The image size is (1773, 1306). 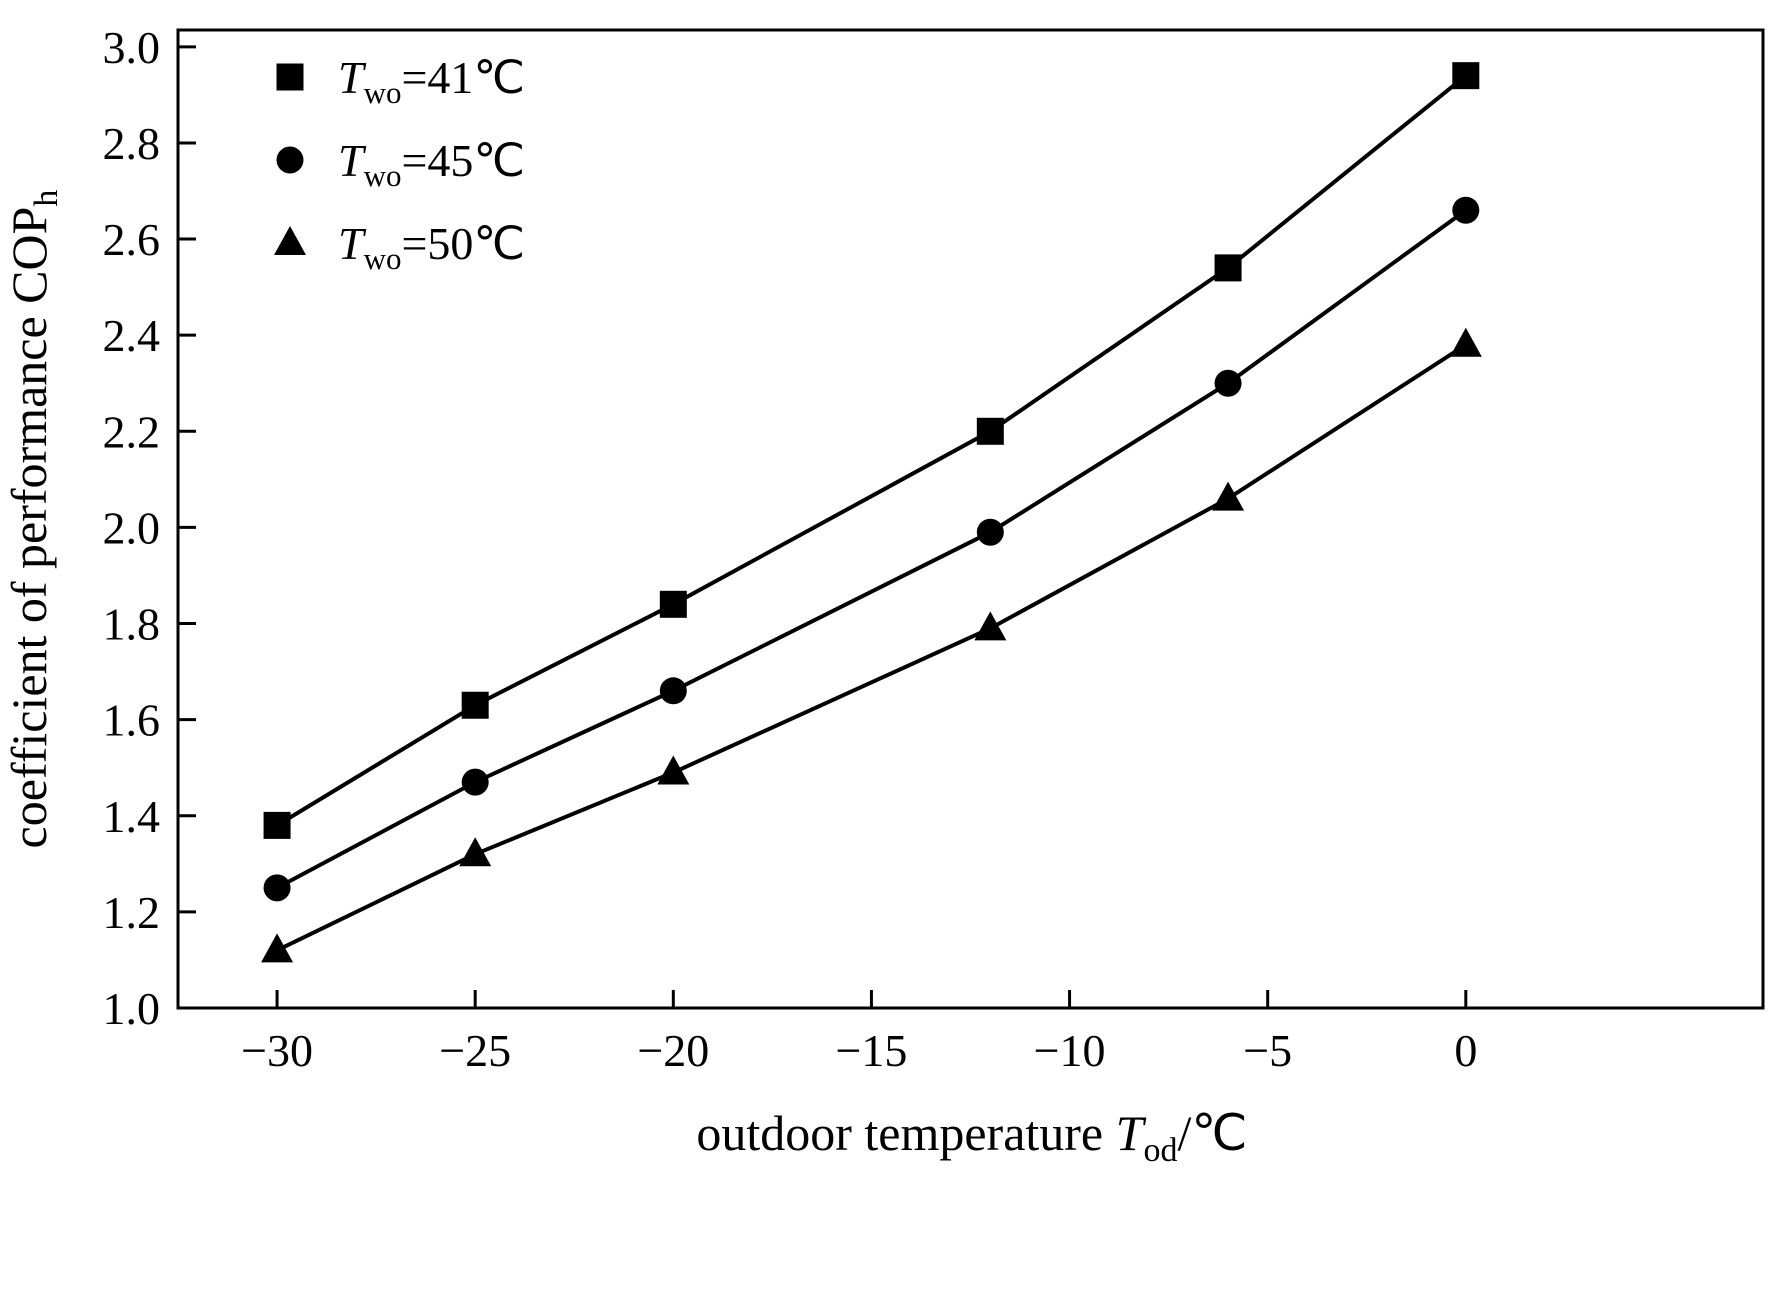 What do you see at coordinates (132, 47) in the screenshot?
I see `y-axis-tick-label: 3.0` at bounding box center [132, 47].